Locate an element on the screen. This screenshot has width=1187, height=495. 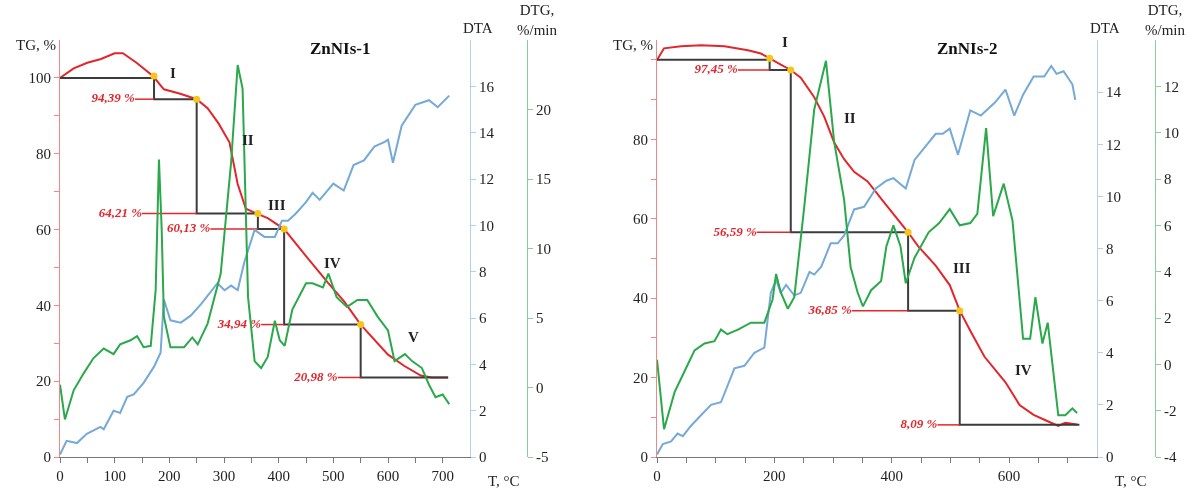
y3-tick-label: 20 is located at coordinates (543, 109).